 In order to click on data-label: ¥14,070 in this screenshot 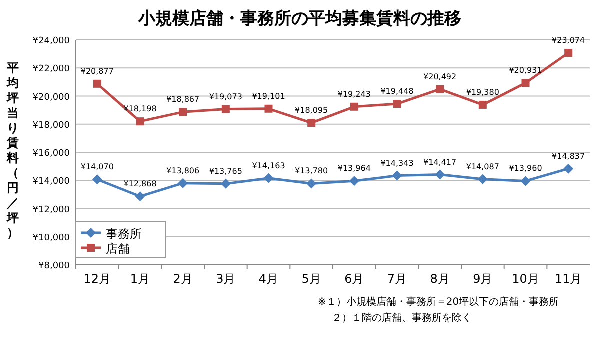, I will do `click(97, 167)`.